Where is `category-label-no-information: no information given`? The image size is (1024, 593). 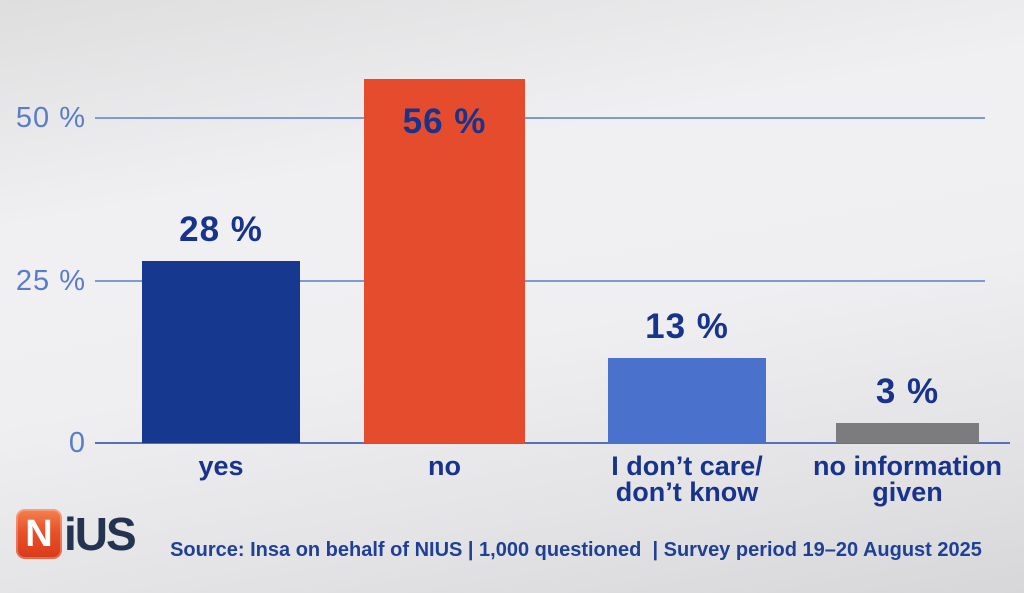 category-label-no-information: no information given is located at coordinates (907, 479).